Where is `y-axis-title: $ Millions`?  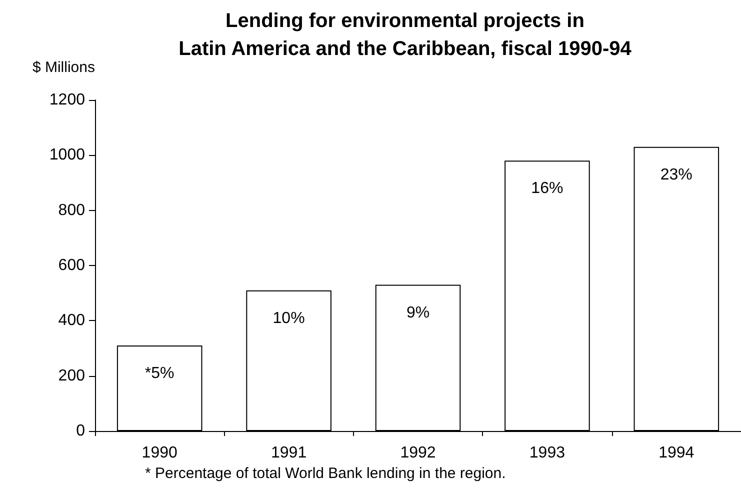 y-axis-title: $ Millions is located at coordinates (63, 67).